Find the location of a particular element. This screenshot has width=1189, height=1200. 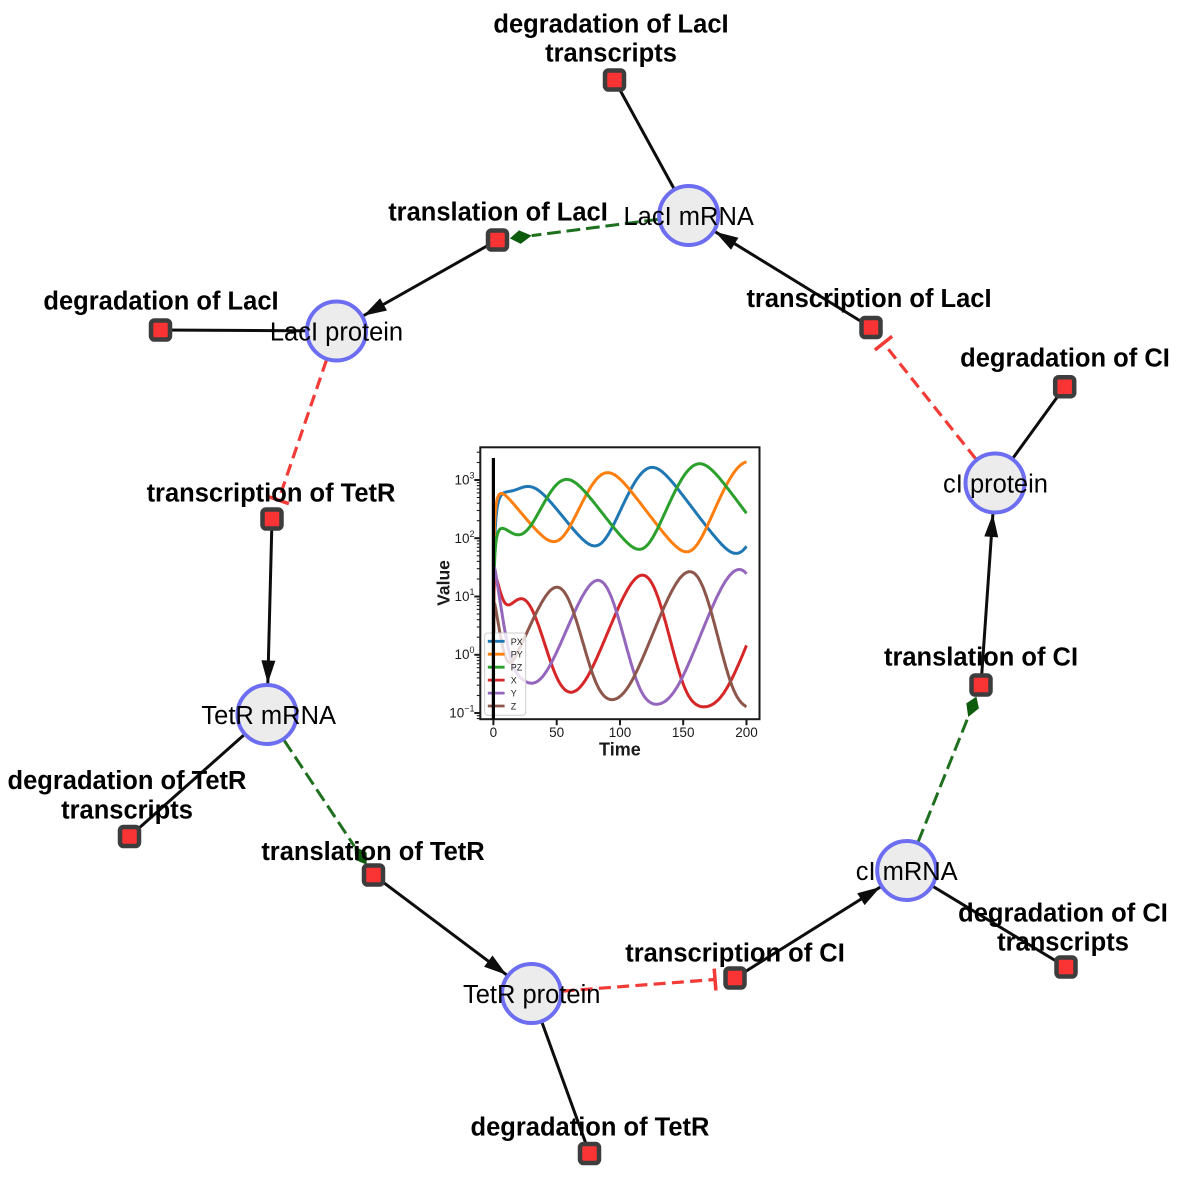

svg-text: LacI protein is located at coordinates (336, 333).